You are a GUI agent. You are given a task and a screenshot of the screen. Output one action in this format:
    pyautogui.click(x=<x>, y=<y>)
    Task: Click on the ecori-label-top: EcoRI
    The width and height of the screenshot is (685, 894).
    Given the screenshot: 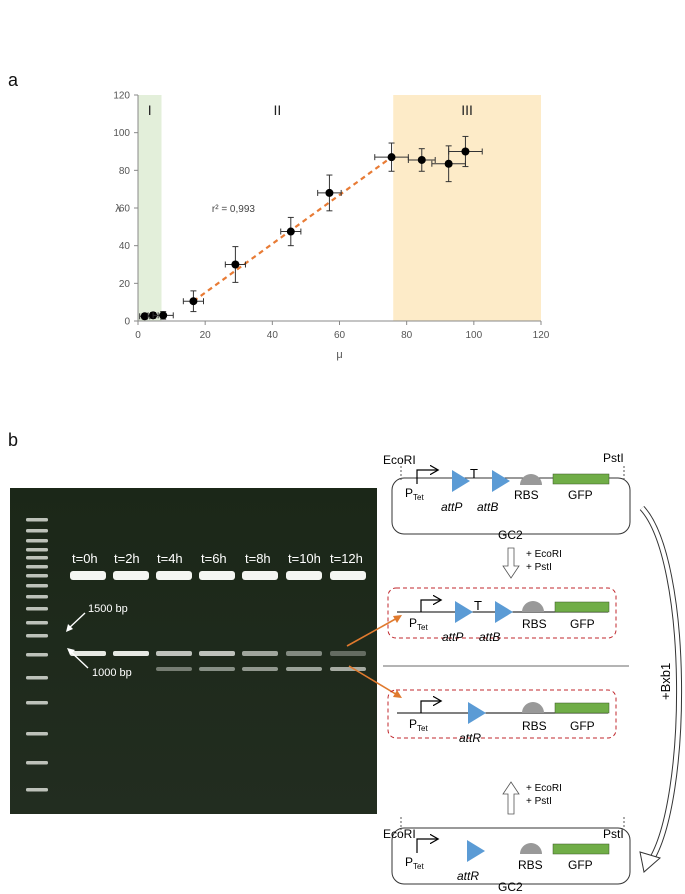 What is the action you would take?
    pyautogui.click(x=399, y=460)
    